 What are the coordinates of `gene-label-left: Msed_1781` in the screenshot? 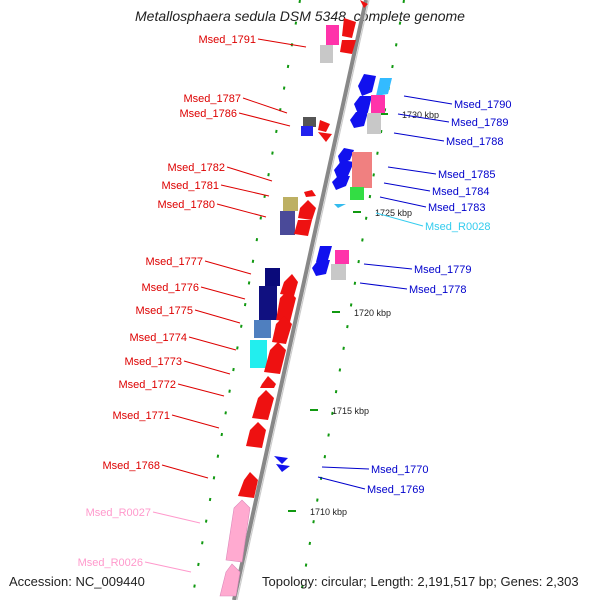 It's located at (191, 186).